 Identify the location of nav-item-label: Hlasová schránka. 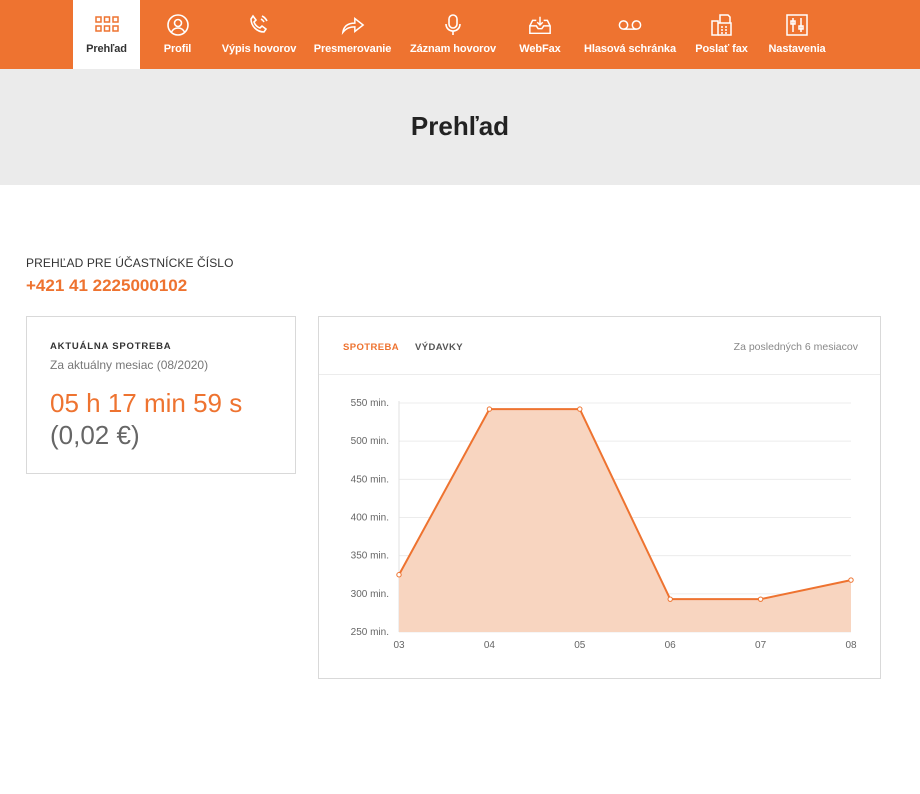
(630, 49).